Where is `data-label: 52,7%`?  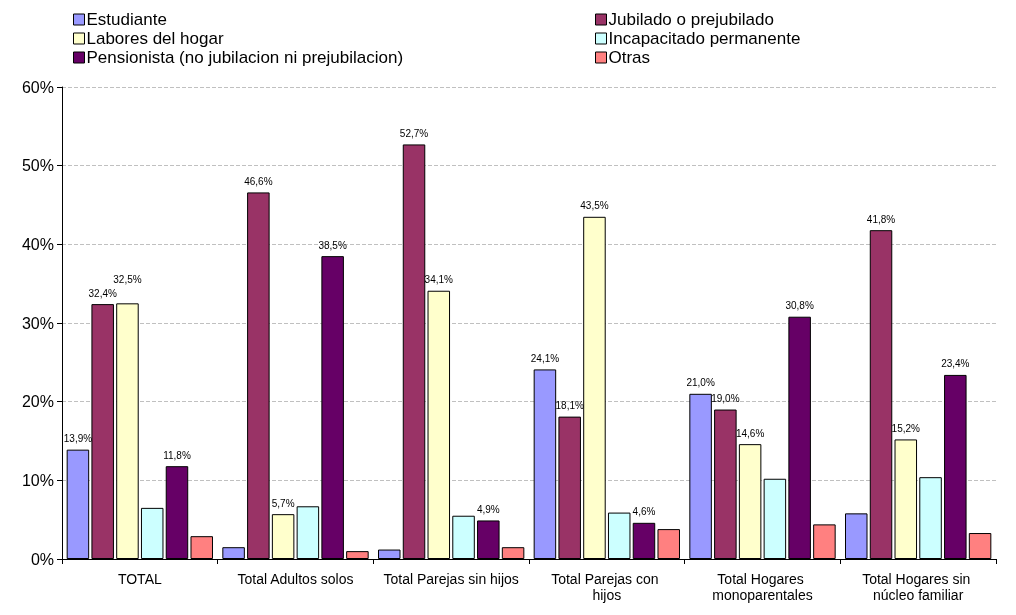 data-label: 52,7% is located at coordinates (414, 133).